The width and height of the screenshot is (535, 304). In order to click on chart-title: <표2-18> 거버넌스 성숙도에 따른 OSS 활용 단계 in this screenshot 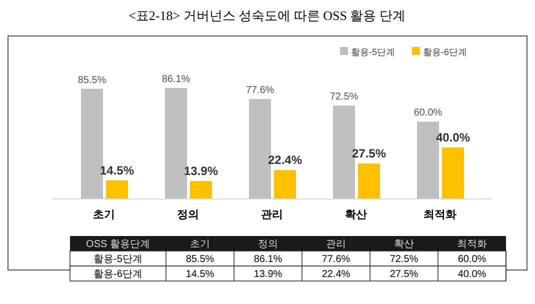, I will do `click(267, 15)`.